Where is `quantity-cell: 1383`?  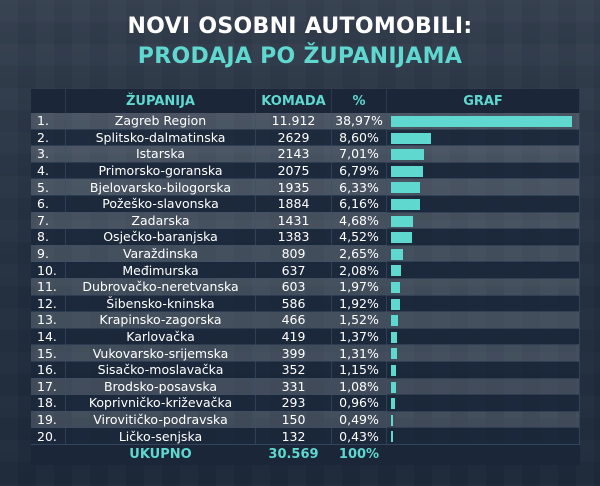 quantity-cell: 1383 is located at coordinates (293, 237).